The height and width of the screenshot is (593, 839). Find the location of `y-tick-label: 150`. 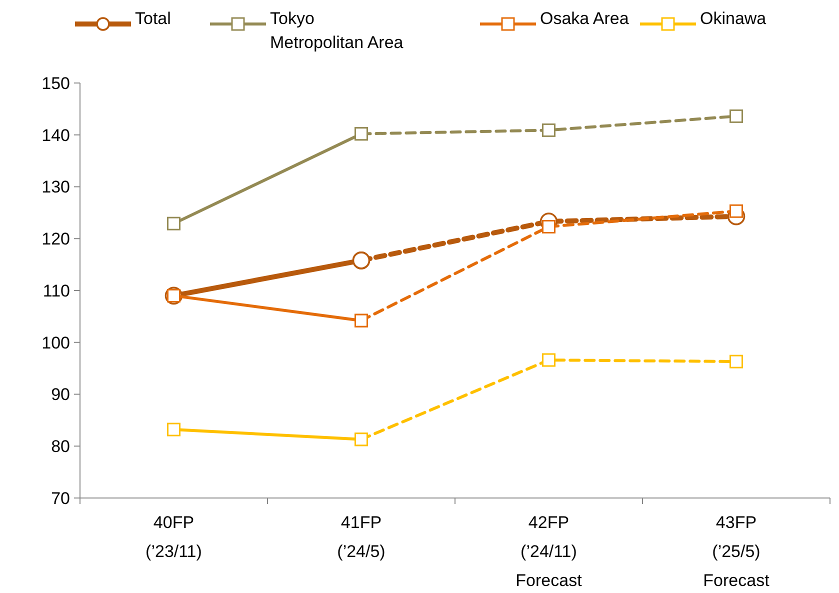

y-tick-label: 150 is located at coordinates (56, 83).